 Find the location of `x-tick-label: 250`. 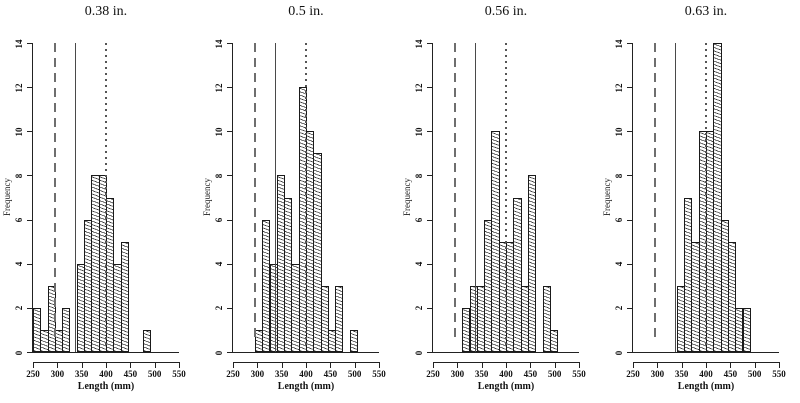

x-tick-label: 250 is located at coordinates (233, 374).